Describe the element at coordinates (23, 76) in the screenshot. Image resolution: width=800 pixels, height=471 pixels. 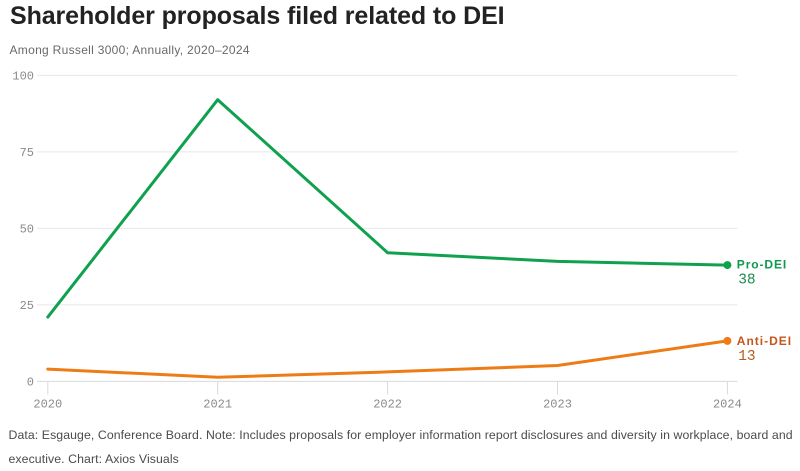
I see `svg-text: 100` at that location.